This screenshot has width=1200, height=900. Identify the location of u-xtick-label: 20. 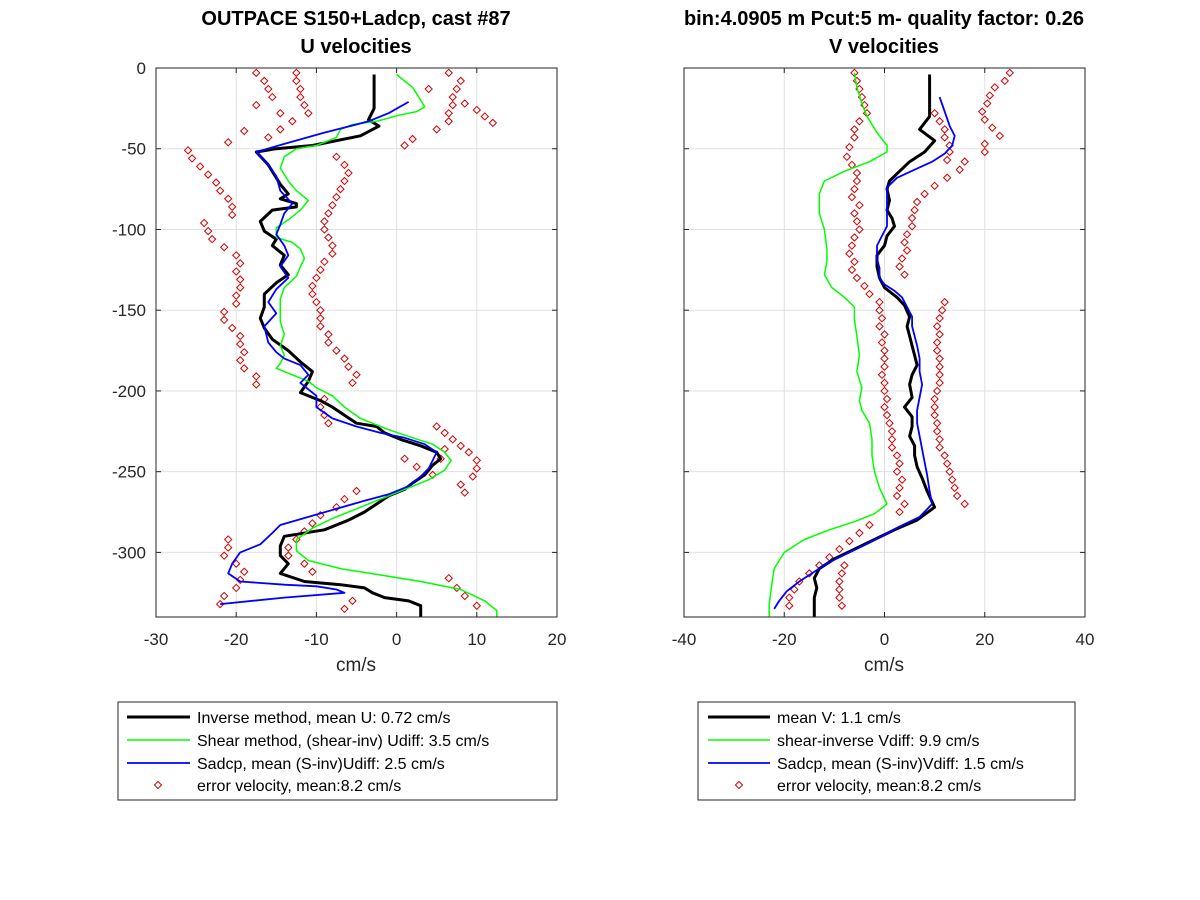
(557, 639).